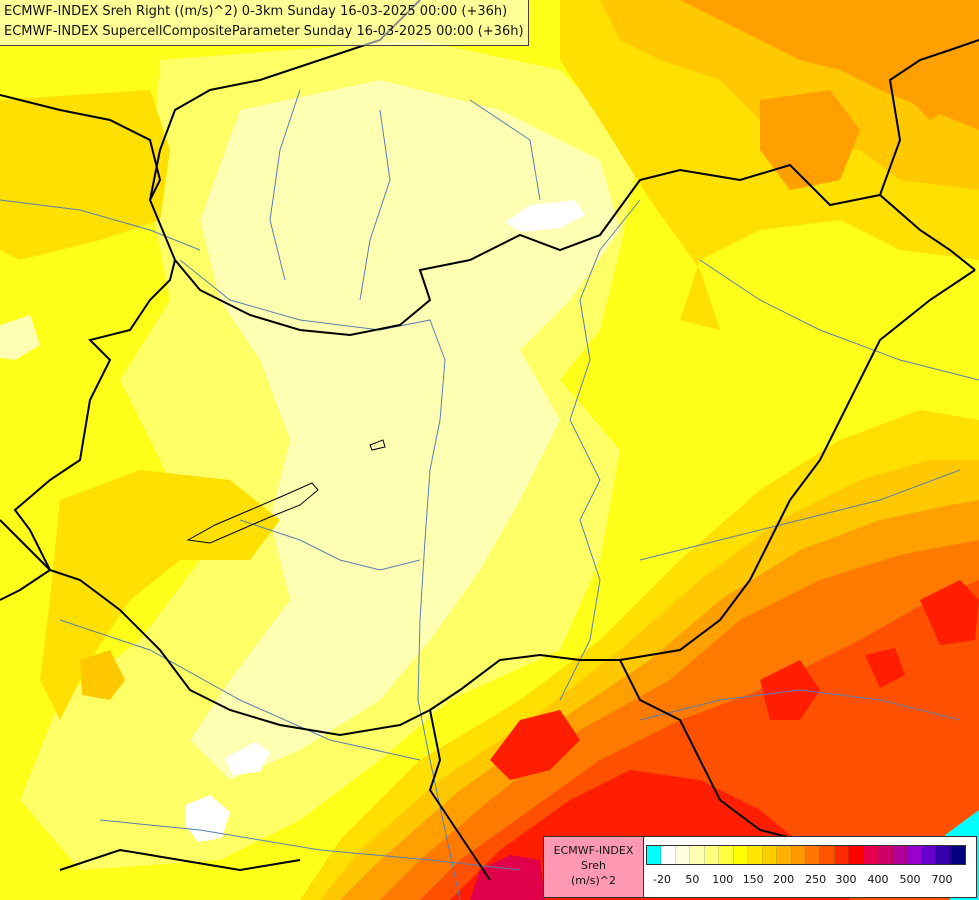  I want to click on legend-color-bar, so click(806, 855).